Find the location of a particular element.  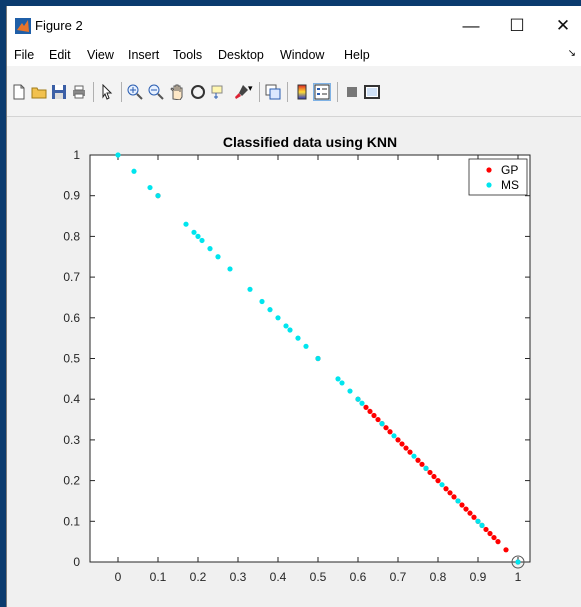

x-tick-label: 0.3 is located at coordinates (238, 577).